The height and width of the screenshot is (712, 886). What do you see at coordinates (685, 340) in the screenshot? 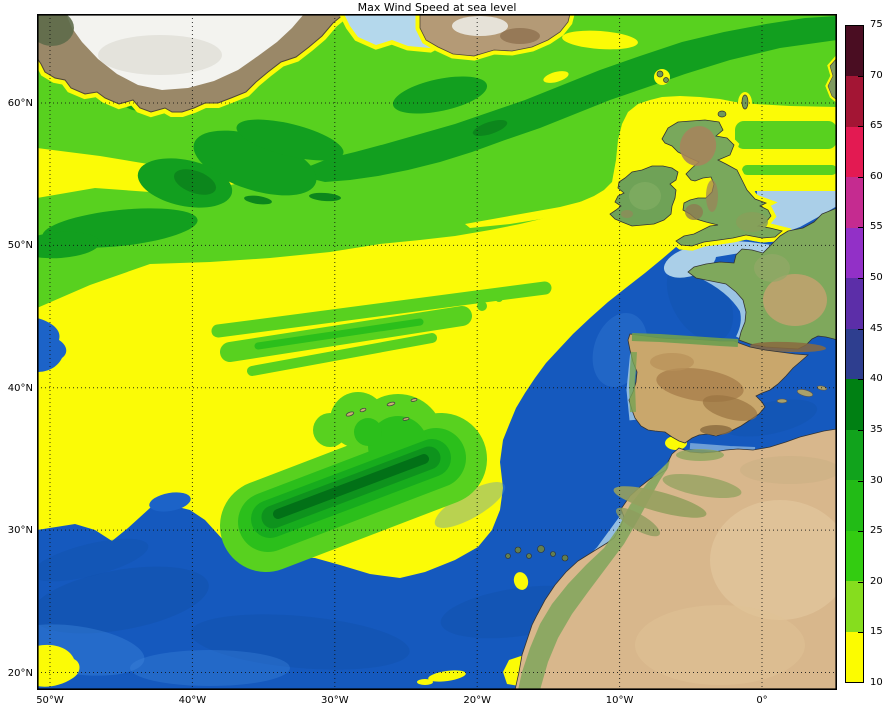
I see `iberia-north-green-coast` at bounding box center [685, 340].